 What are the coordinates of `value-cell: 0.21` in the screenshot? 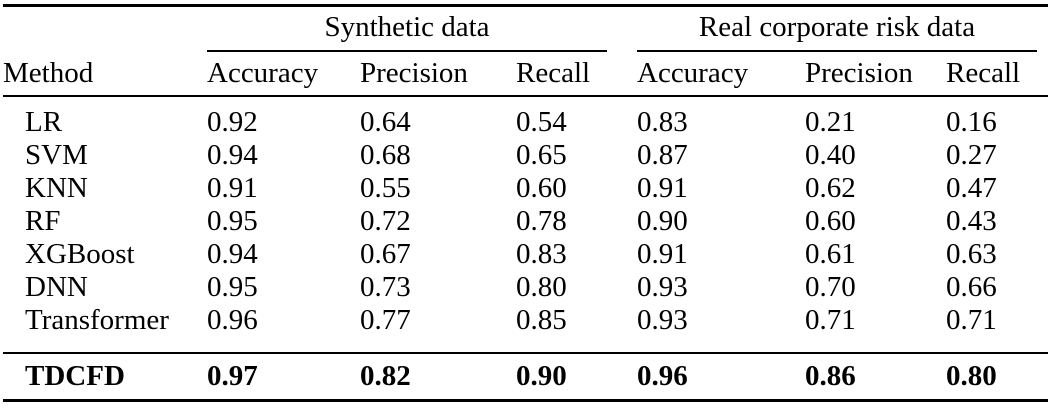 It's located at (830, 121).